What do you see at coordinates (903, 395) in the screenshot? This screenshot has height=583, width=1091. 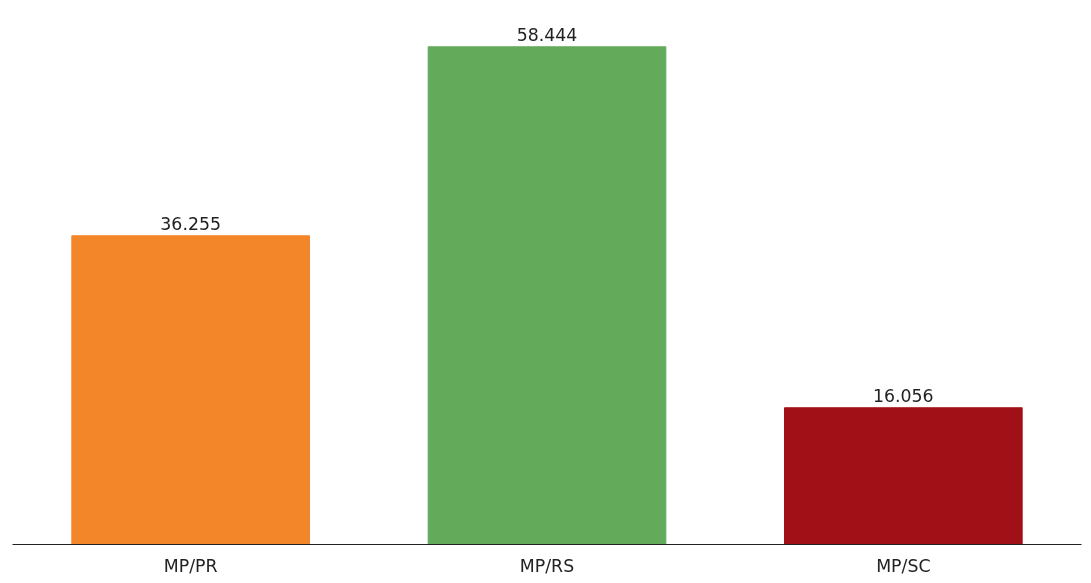 I see `data-label: 16.056` at bounding box center [903, 395].